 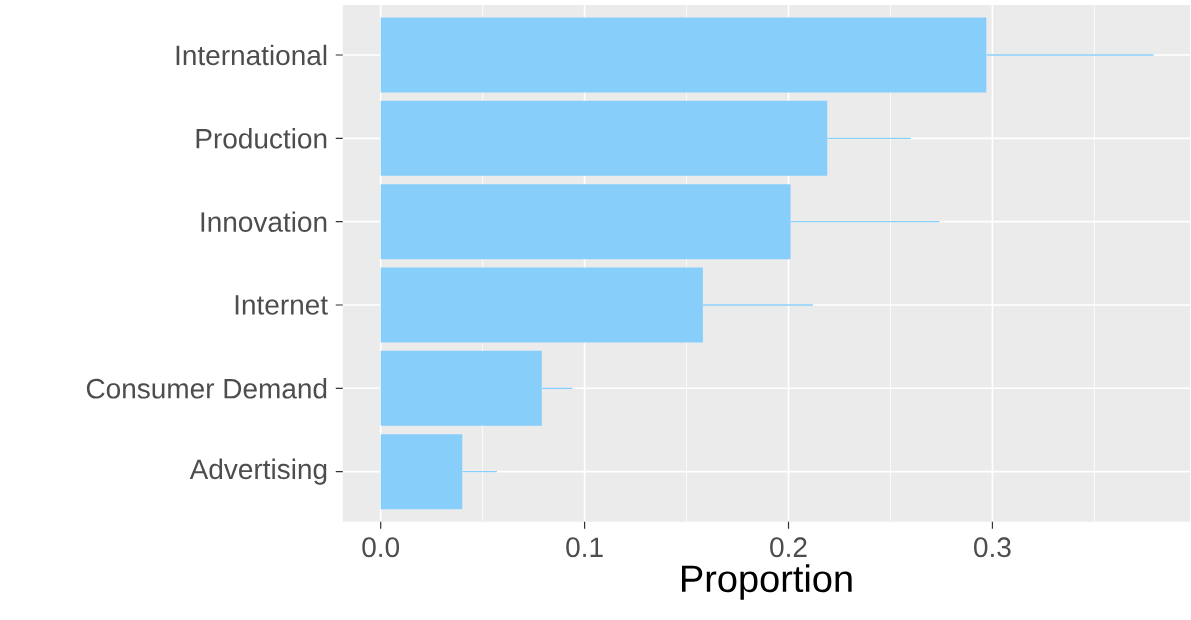 What do you see at coordinates (584, 547) in the screenshot?
I see `x-tick-label: 0.1` at bounding box center [584, 547].